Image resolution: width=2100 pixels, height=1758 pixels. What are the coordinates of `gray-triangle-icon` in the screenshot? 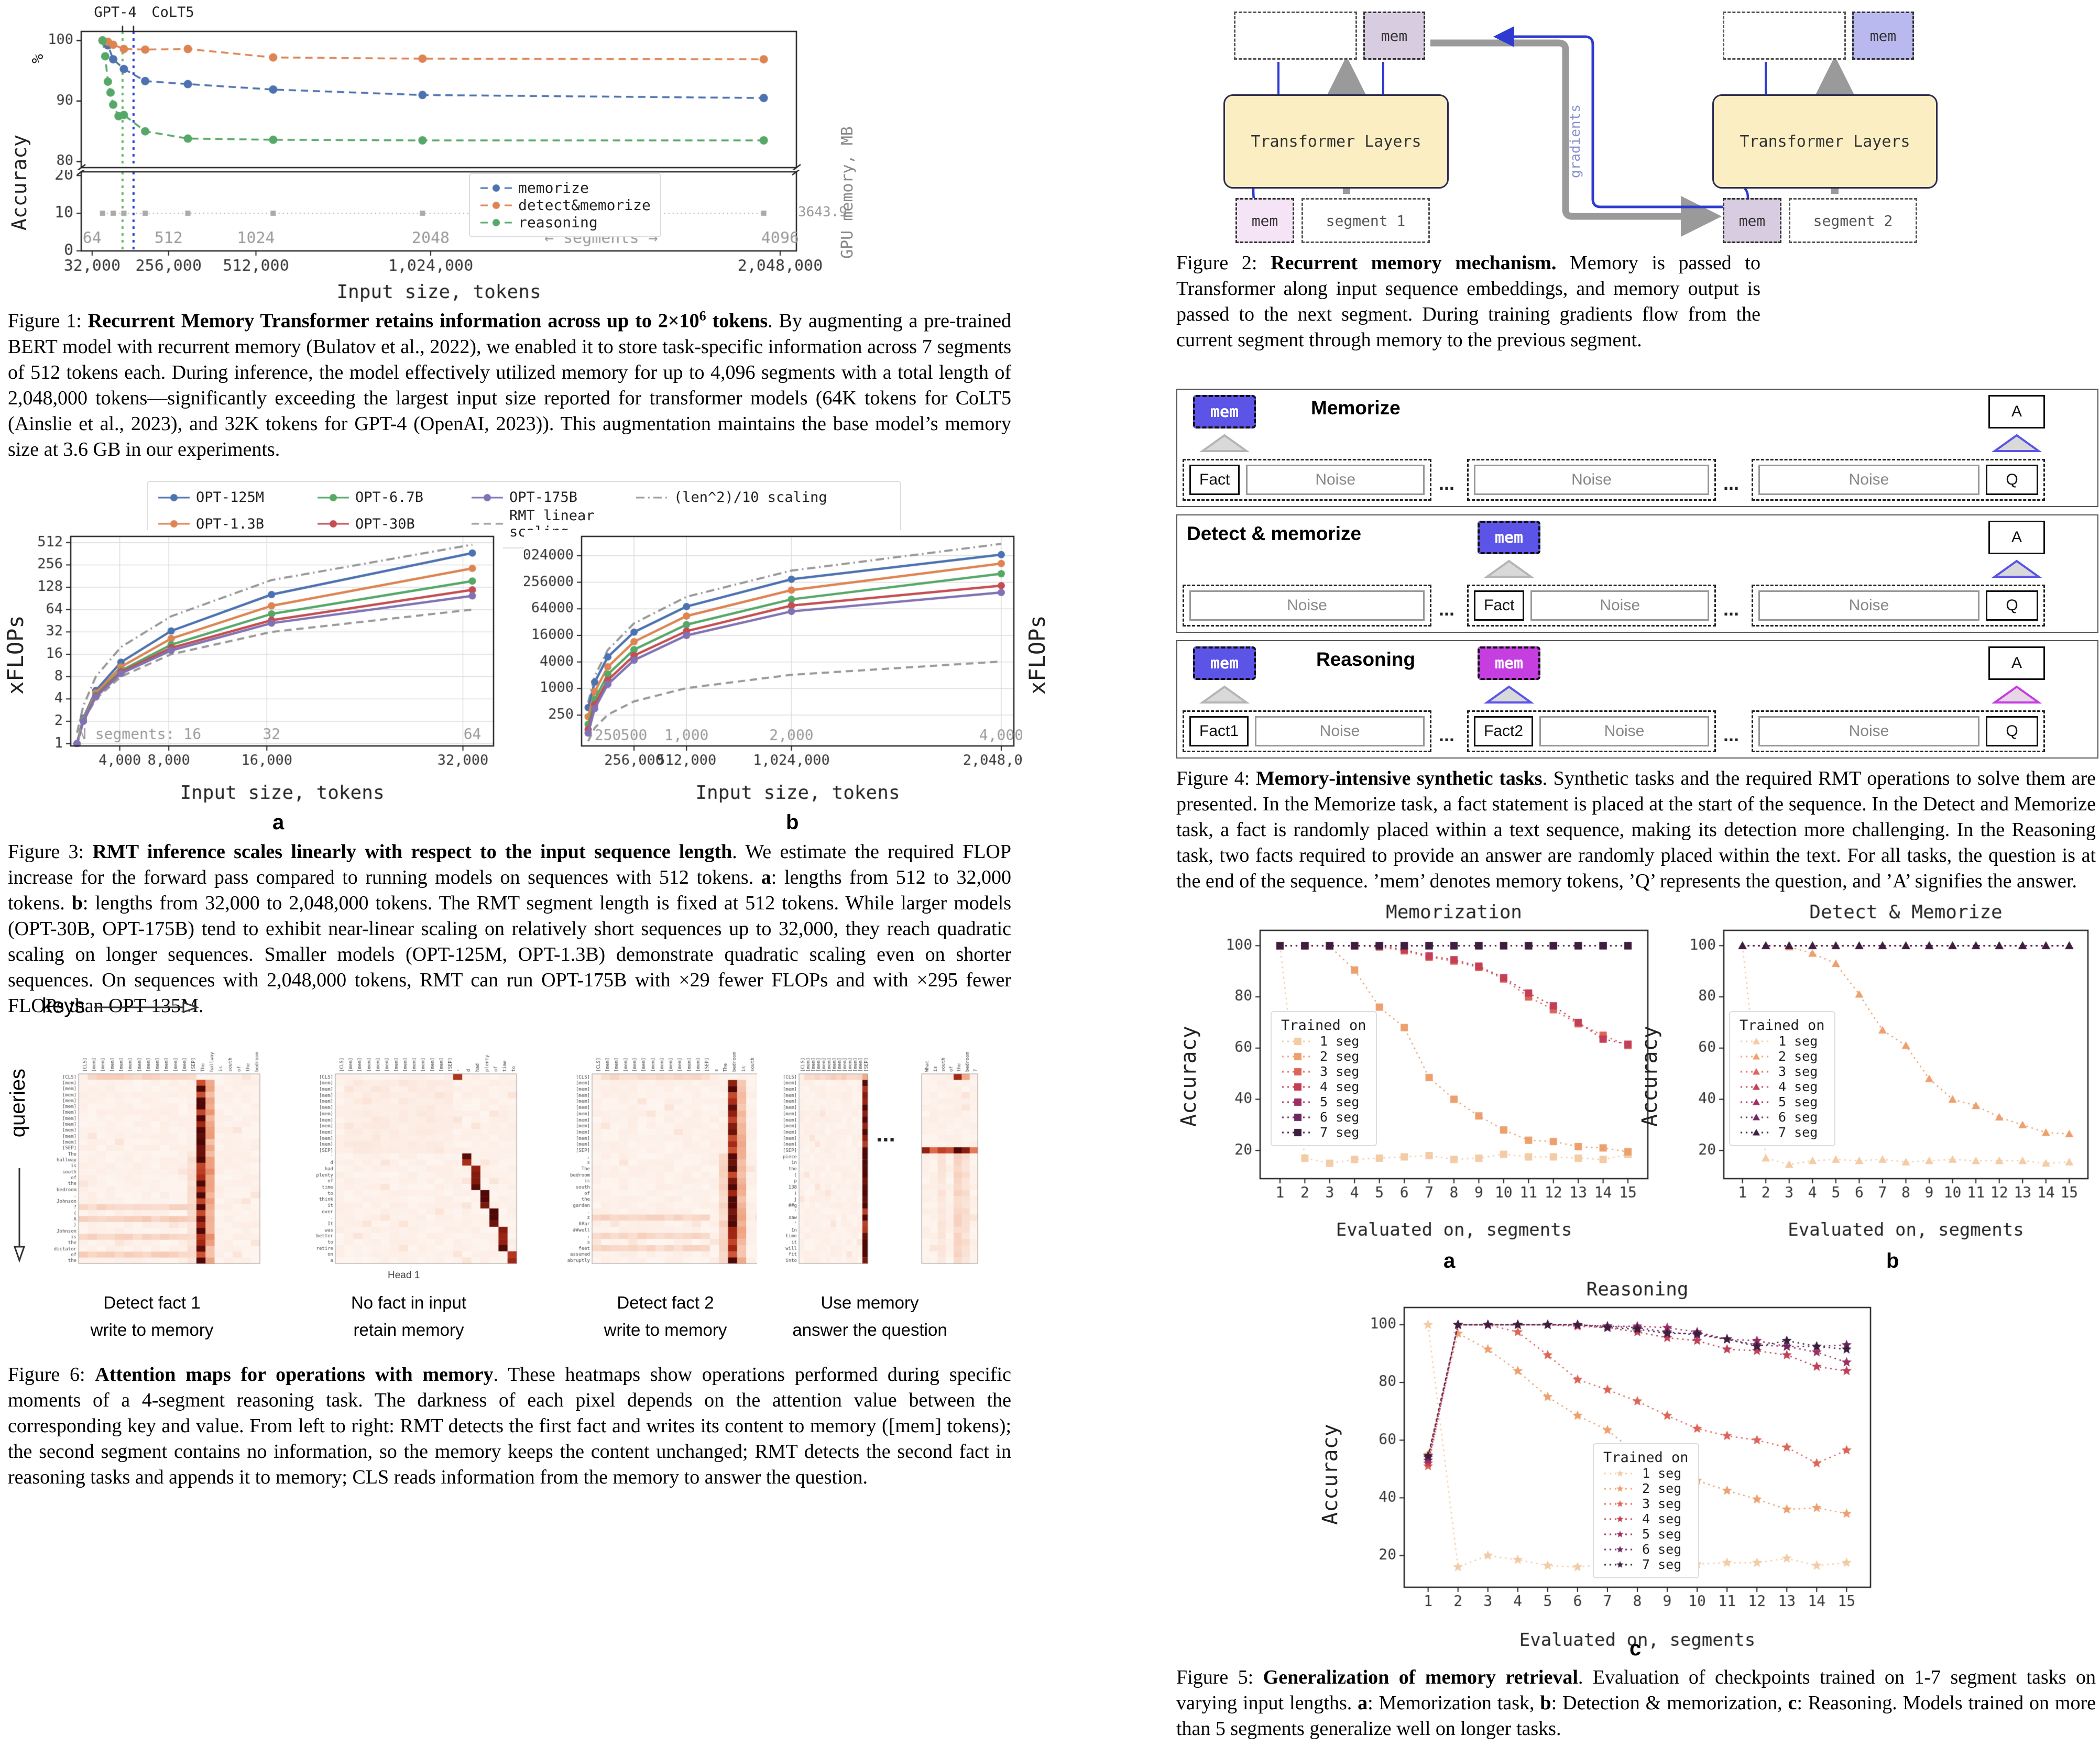 It's located at (1509, 568).